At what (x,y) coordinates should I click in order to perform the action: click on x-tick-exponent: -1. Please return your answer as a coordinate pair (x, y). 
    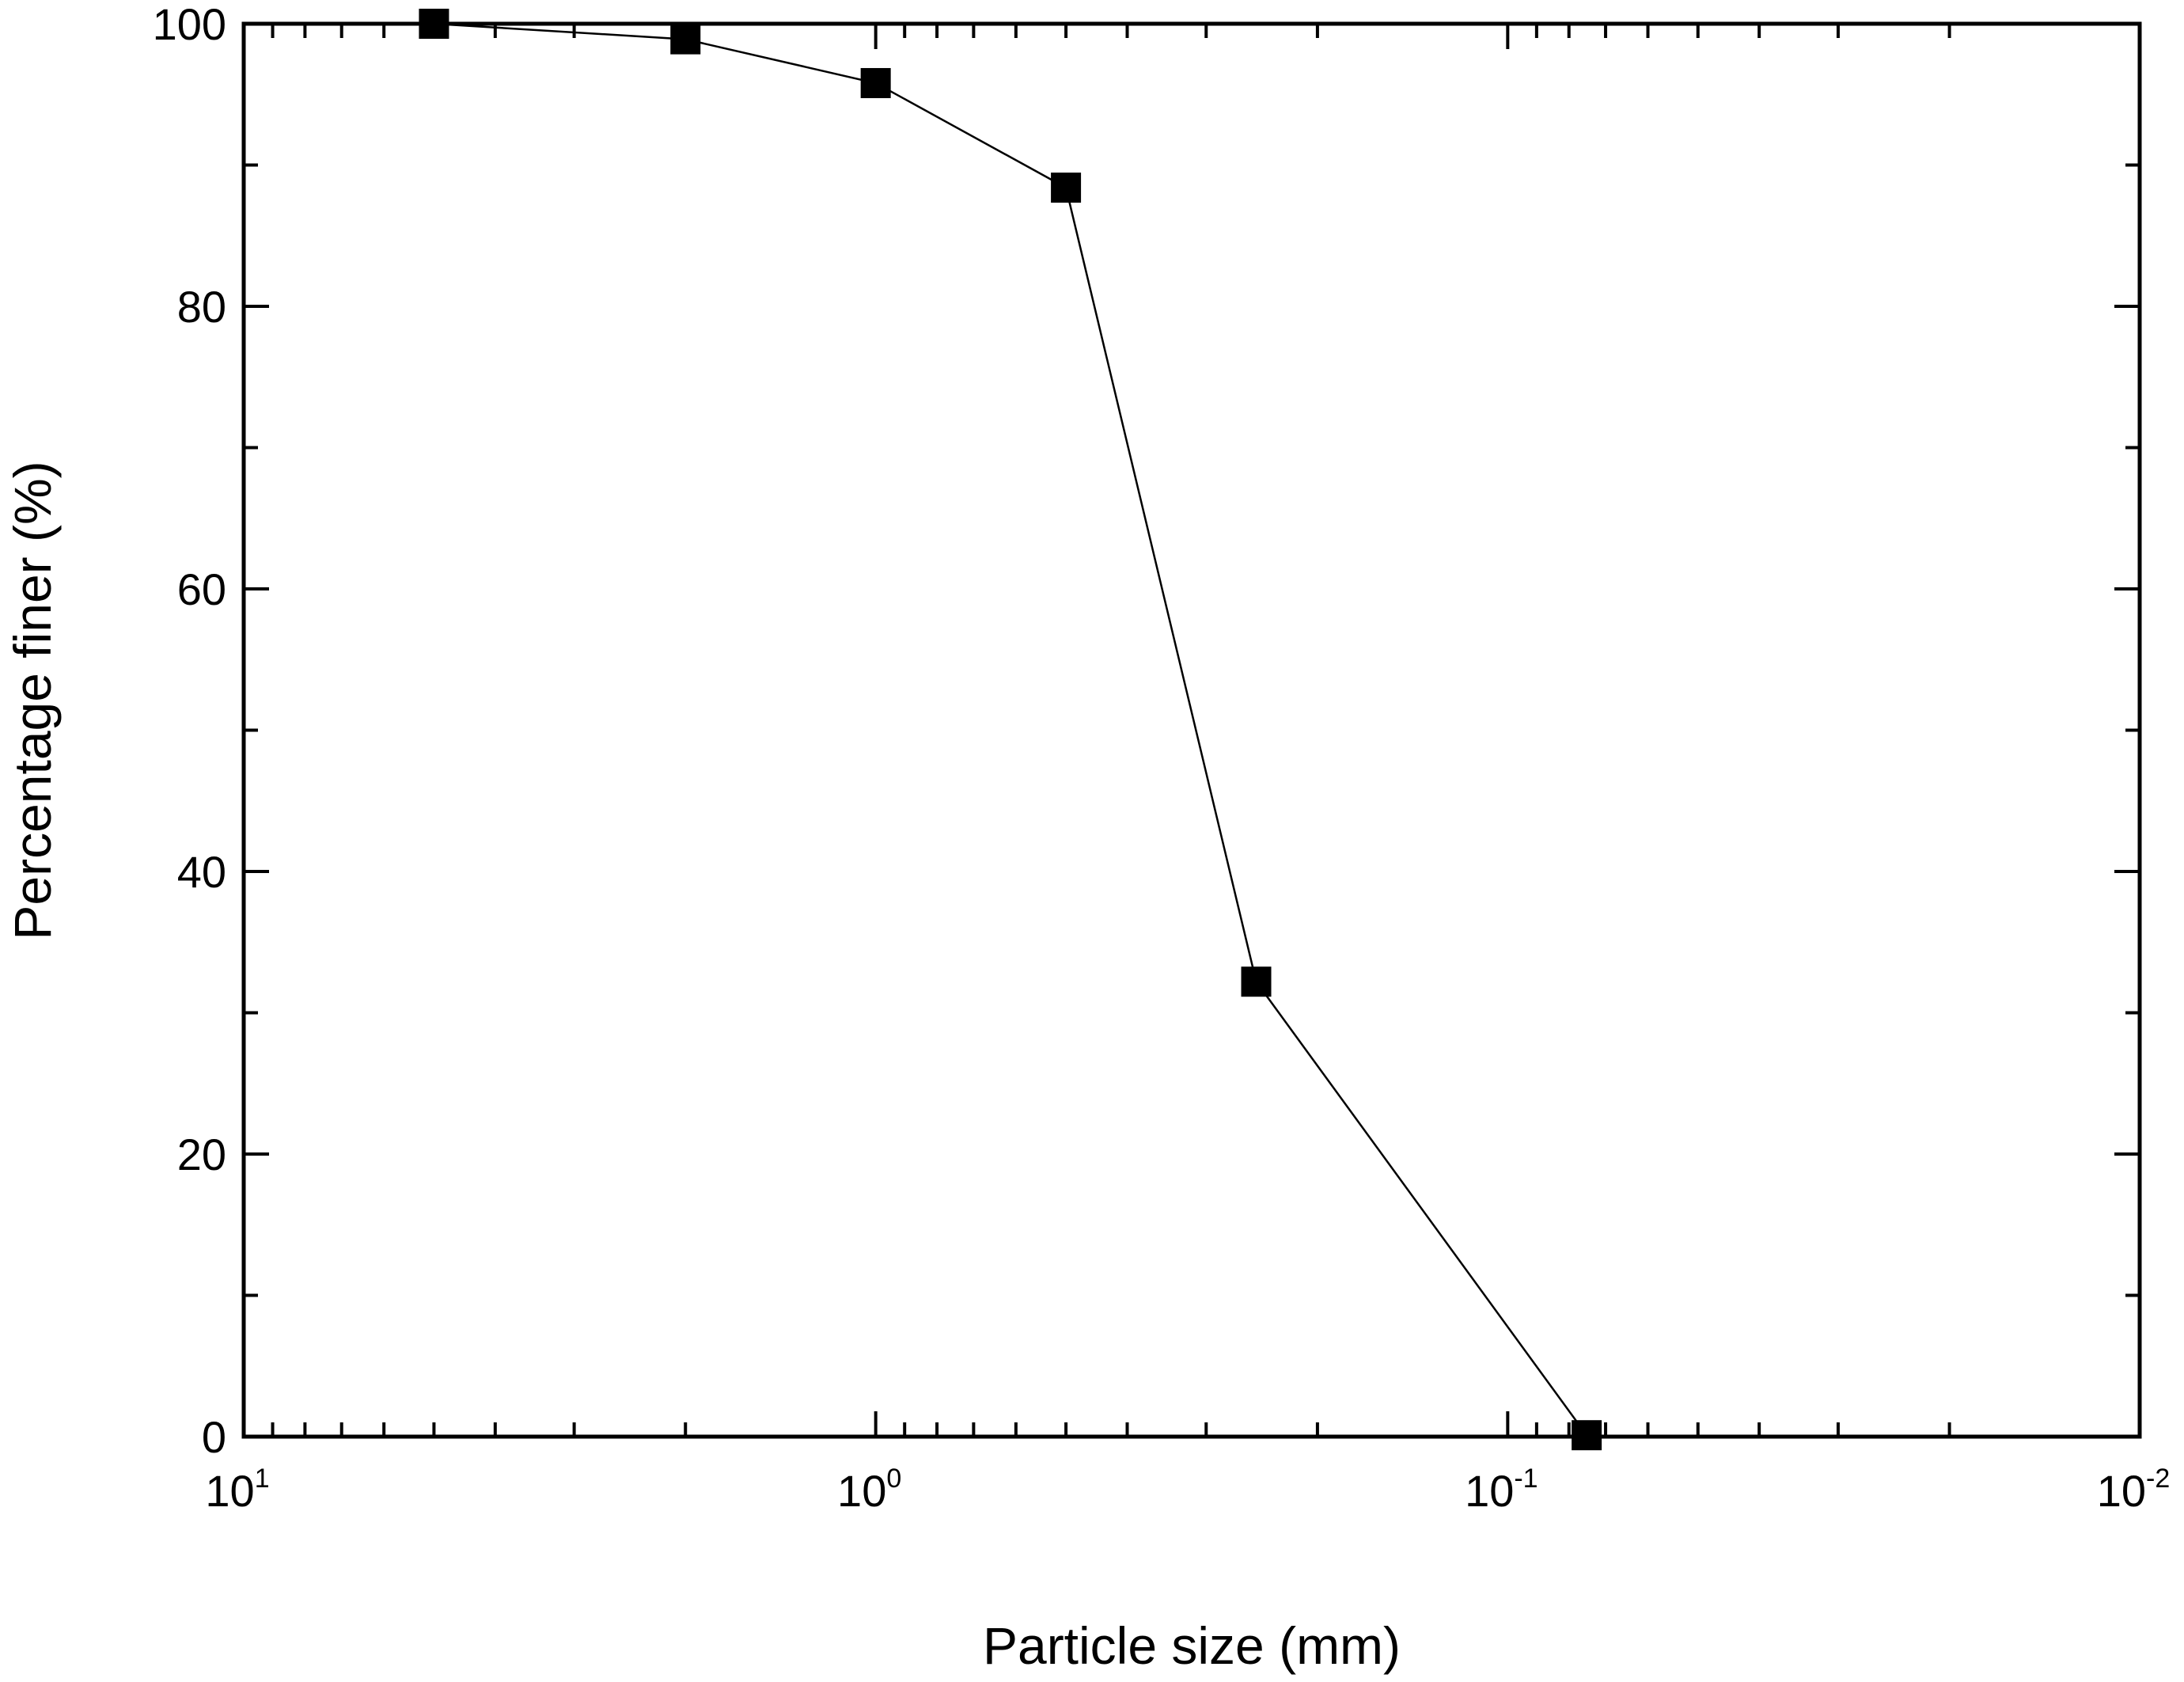
    Looking at the image, I should click on (1526, 1479).